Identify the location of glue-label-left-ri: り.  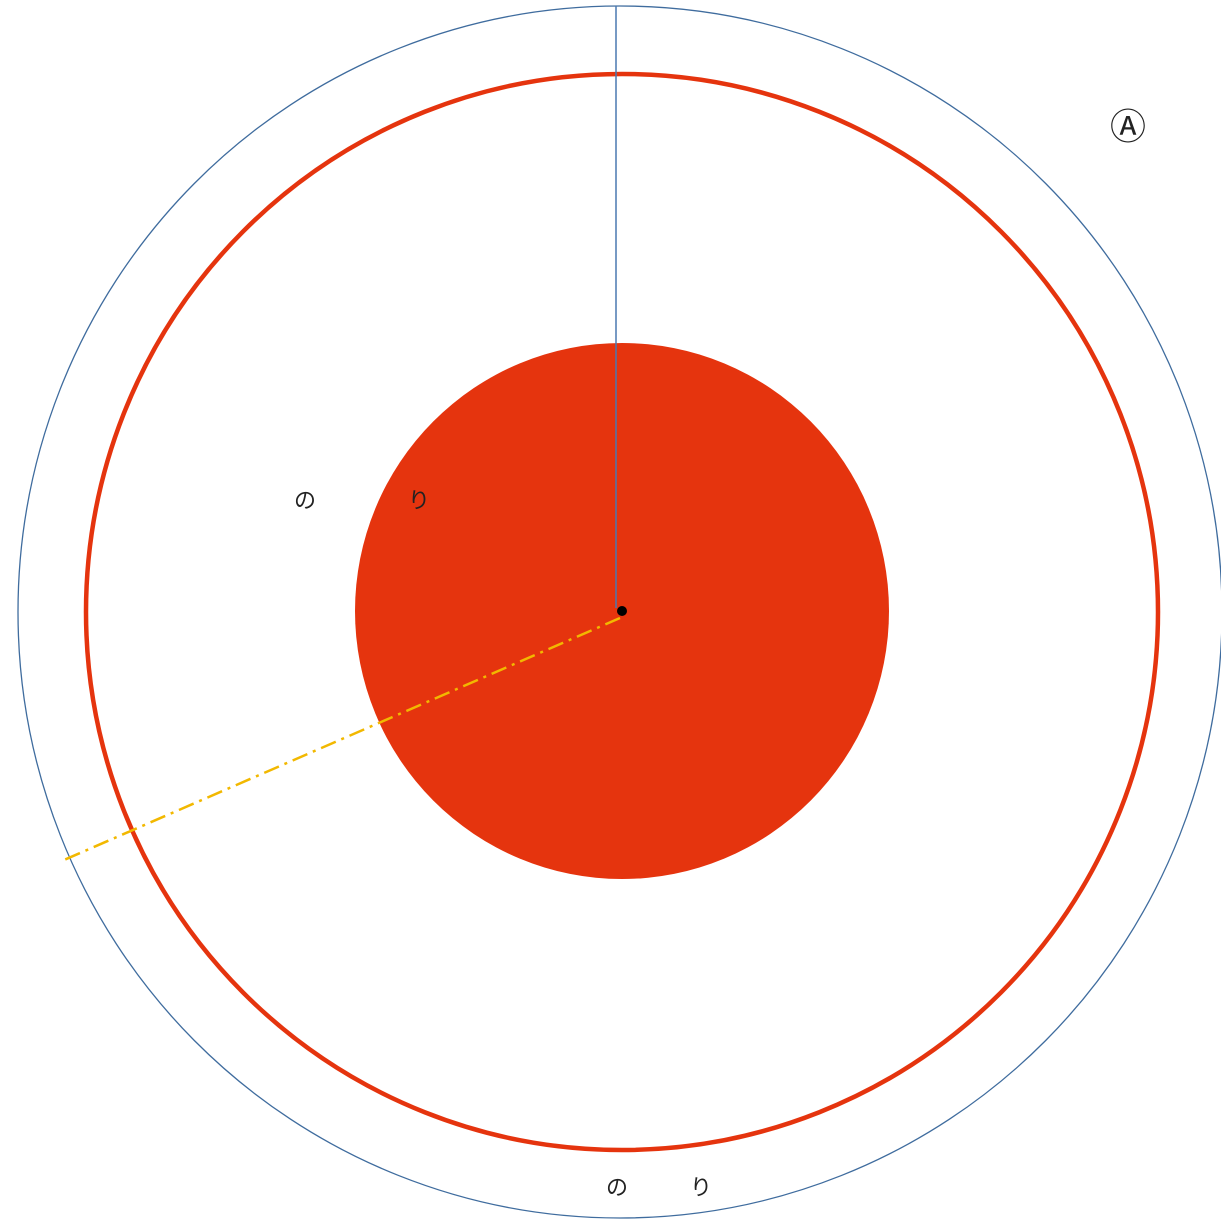
(419, 501).